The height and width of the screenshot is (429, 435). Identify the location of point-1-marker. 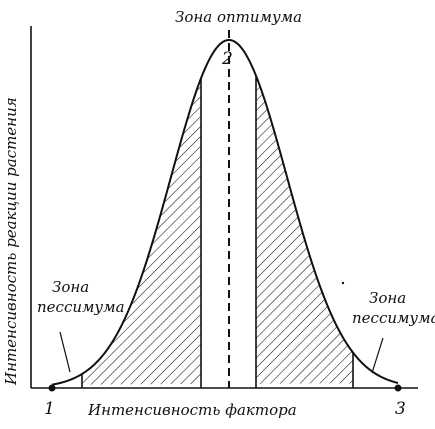
(52, 388).